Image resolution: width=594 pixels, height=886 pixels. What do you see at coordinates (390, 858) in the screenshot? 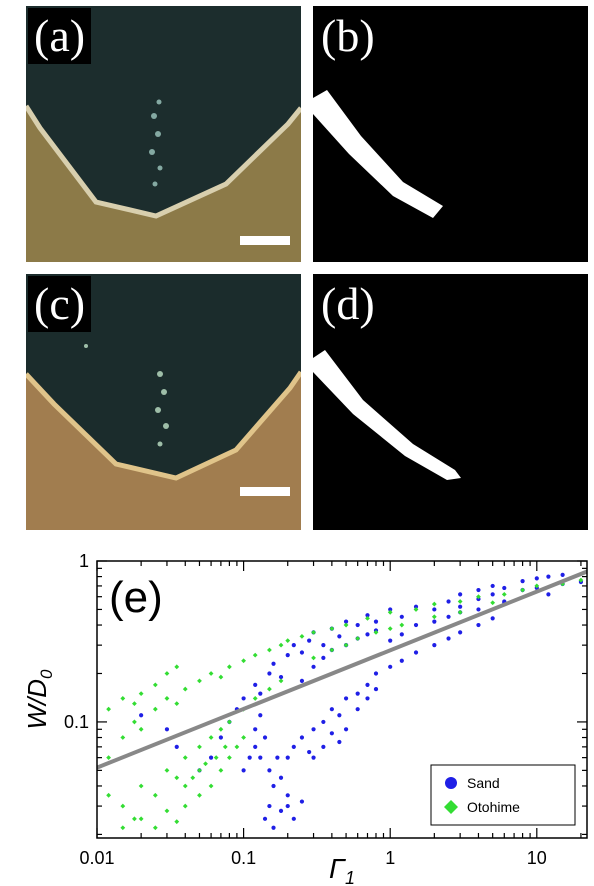
I see `x-tick-label: 1` at bounding box center [390, 858].